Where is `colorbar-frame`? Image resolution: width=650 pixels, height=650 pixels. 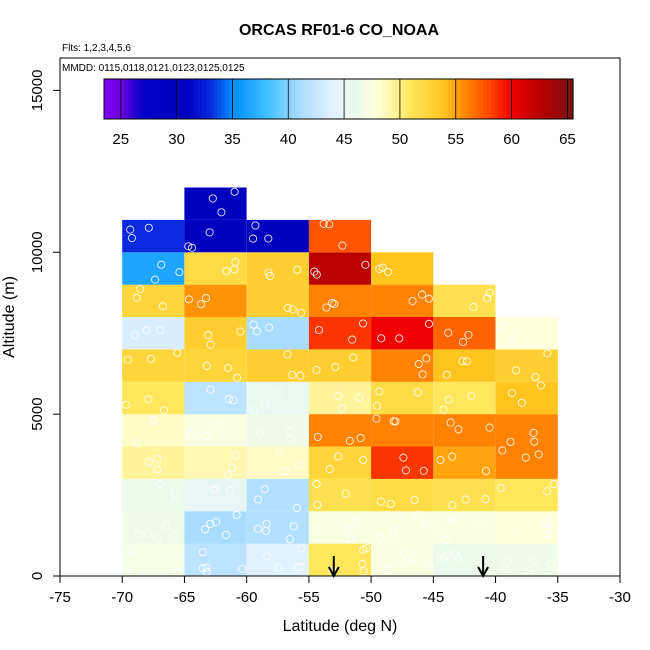
colorbar-frame is located at coordinates (338, 99).